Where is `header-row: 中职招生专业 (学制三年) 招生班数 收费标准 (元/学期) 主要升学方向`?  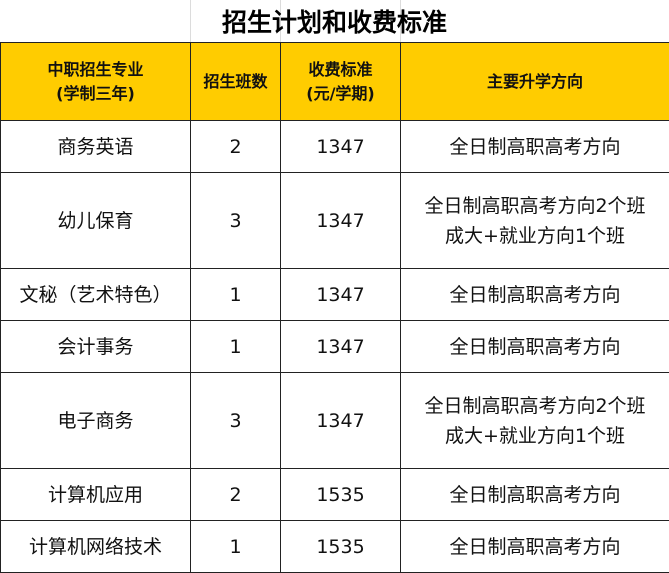
header-row: 中职招生专业 (学制三年) 招生班数 收费标准 (元/学期) 主要升学方向 is located at coordinates (335, 82).